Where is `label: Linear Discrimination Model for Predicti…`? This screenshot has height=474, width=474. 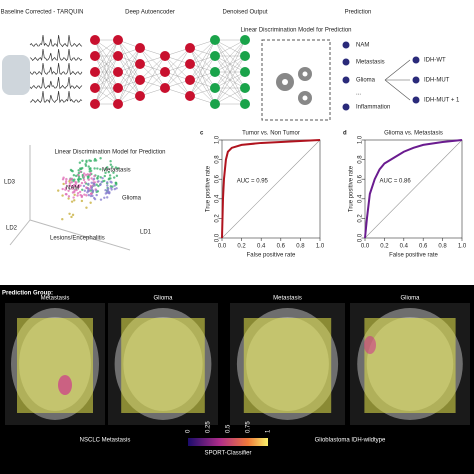
label: Linear Discrimination Model for Predicti… is located at coordinates (109, 153).